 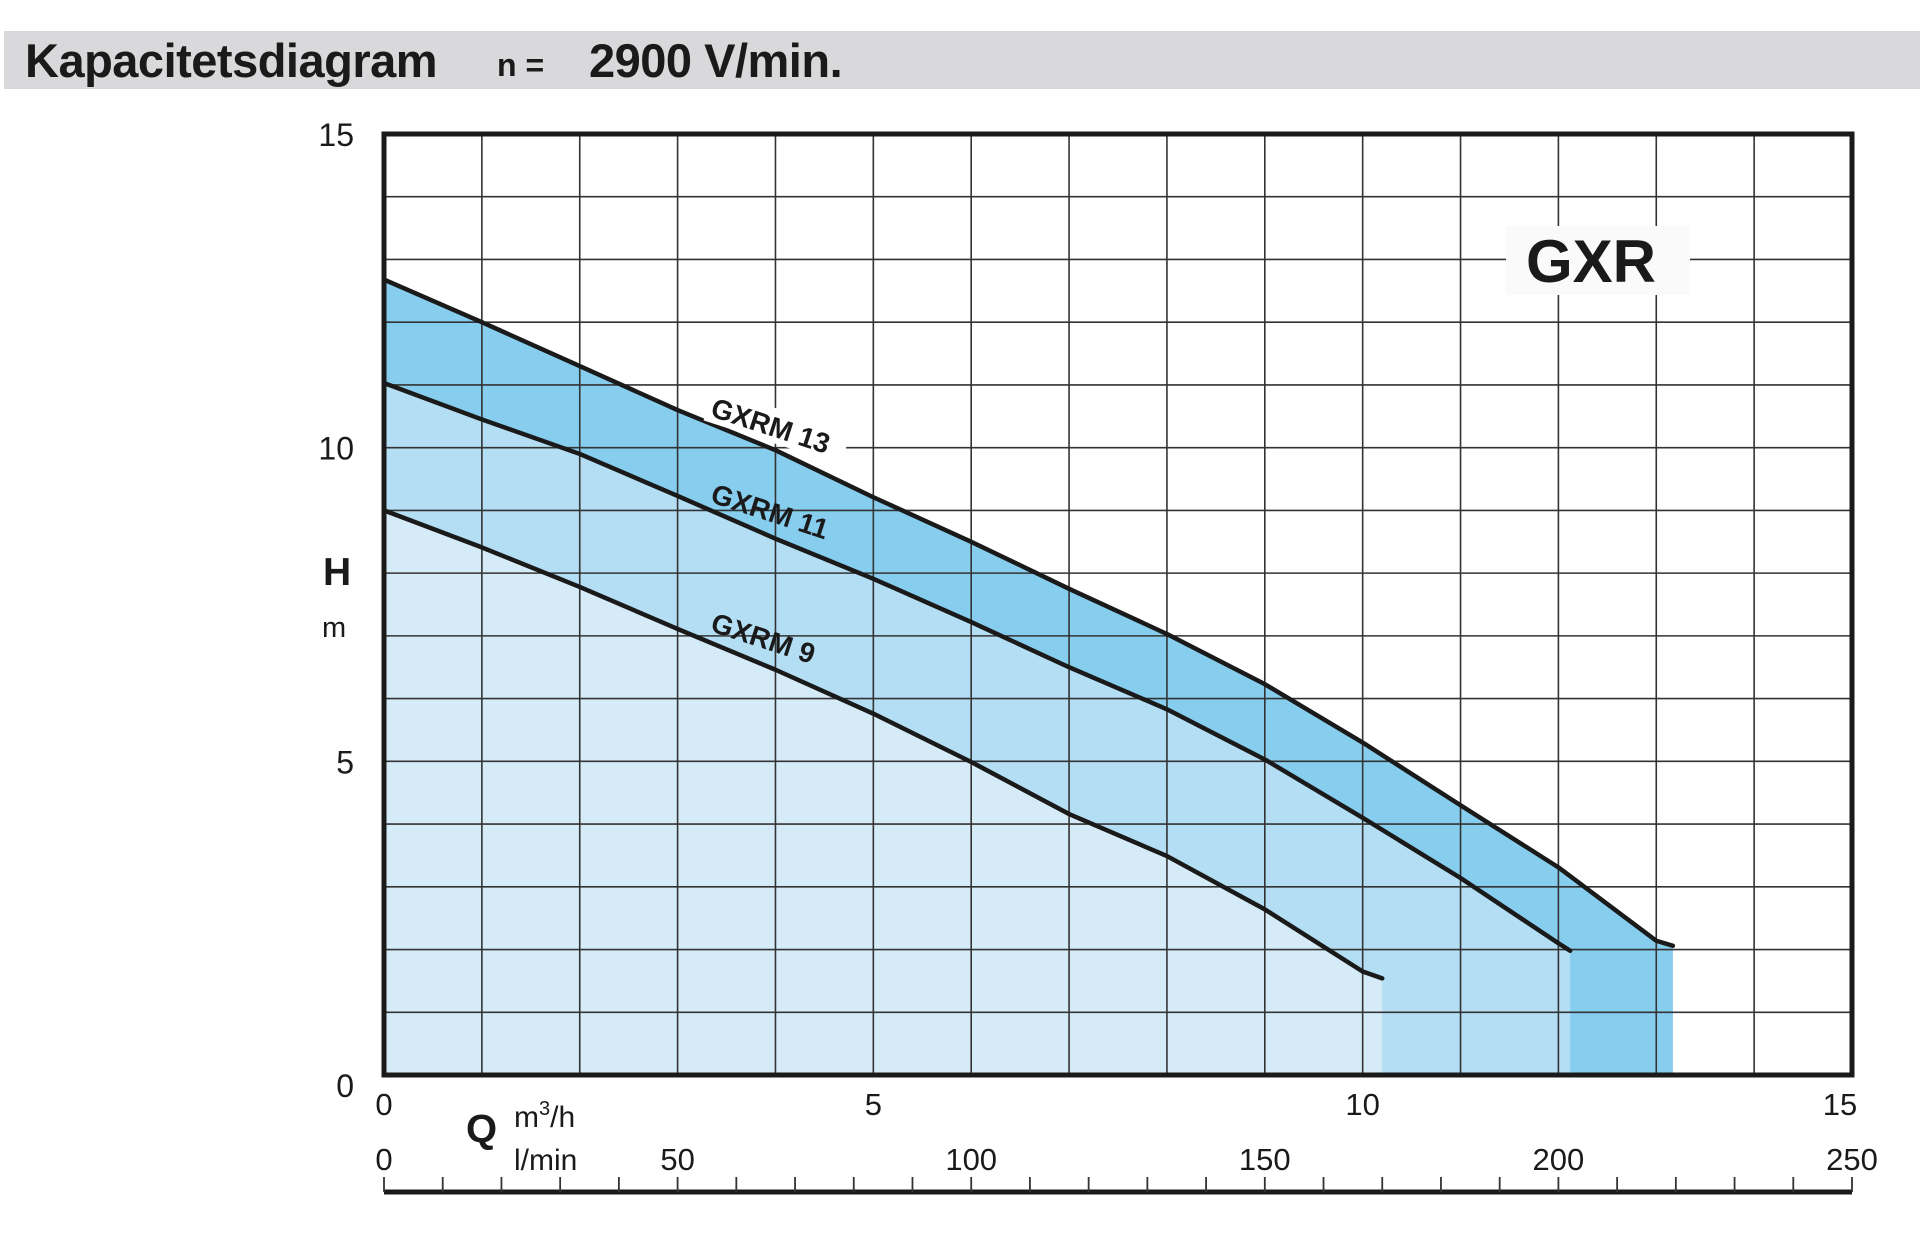 I want to click on secondary-x-axis, so click(x=1118, y=1186).